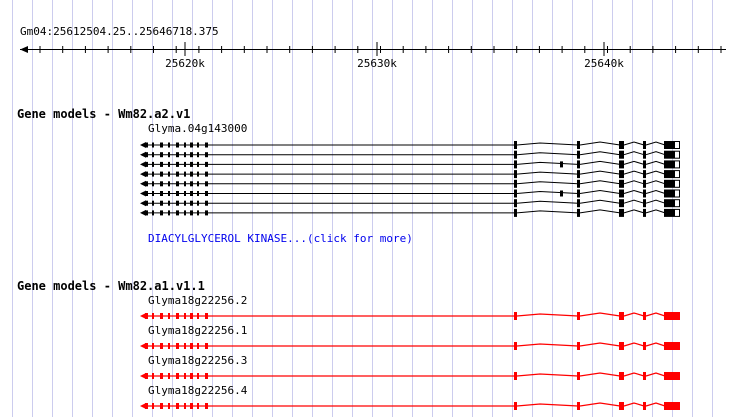 The image size is (730, 417). Describe the element at coordinates (198, 128) in the screenshot. I see `gene-label-glyma04g143000: Glyma.04g143000` at that location.